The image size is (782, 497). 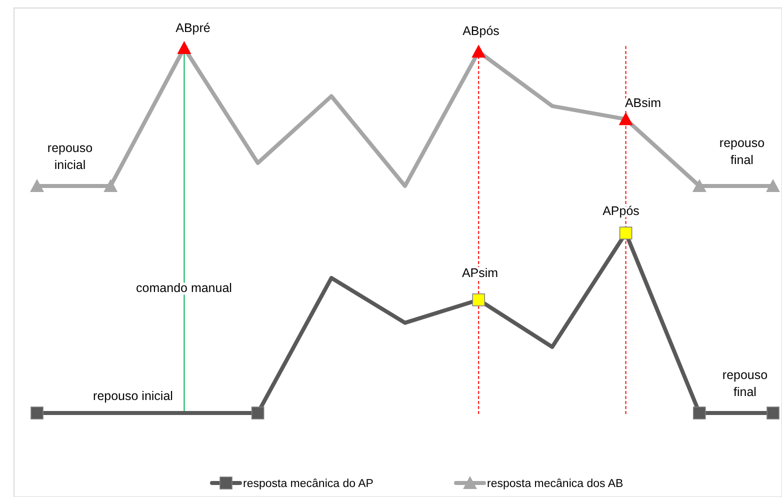 I want to click on annotation: ABsim, so click(x=643, y=103).